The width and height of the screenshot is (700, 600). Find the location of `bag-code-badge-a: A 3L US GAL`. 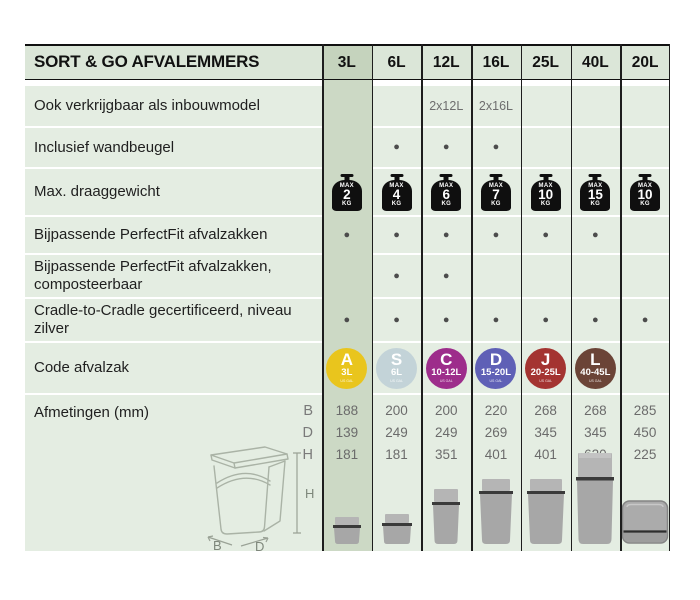

bag-code-badge-a: A 3L US GAL is located at coordinates (347, 368).